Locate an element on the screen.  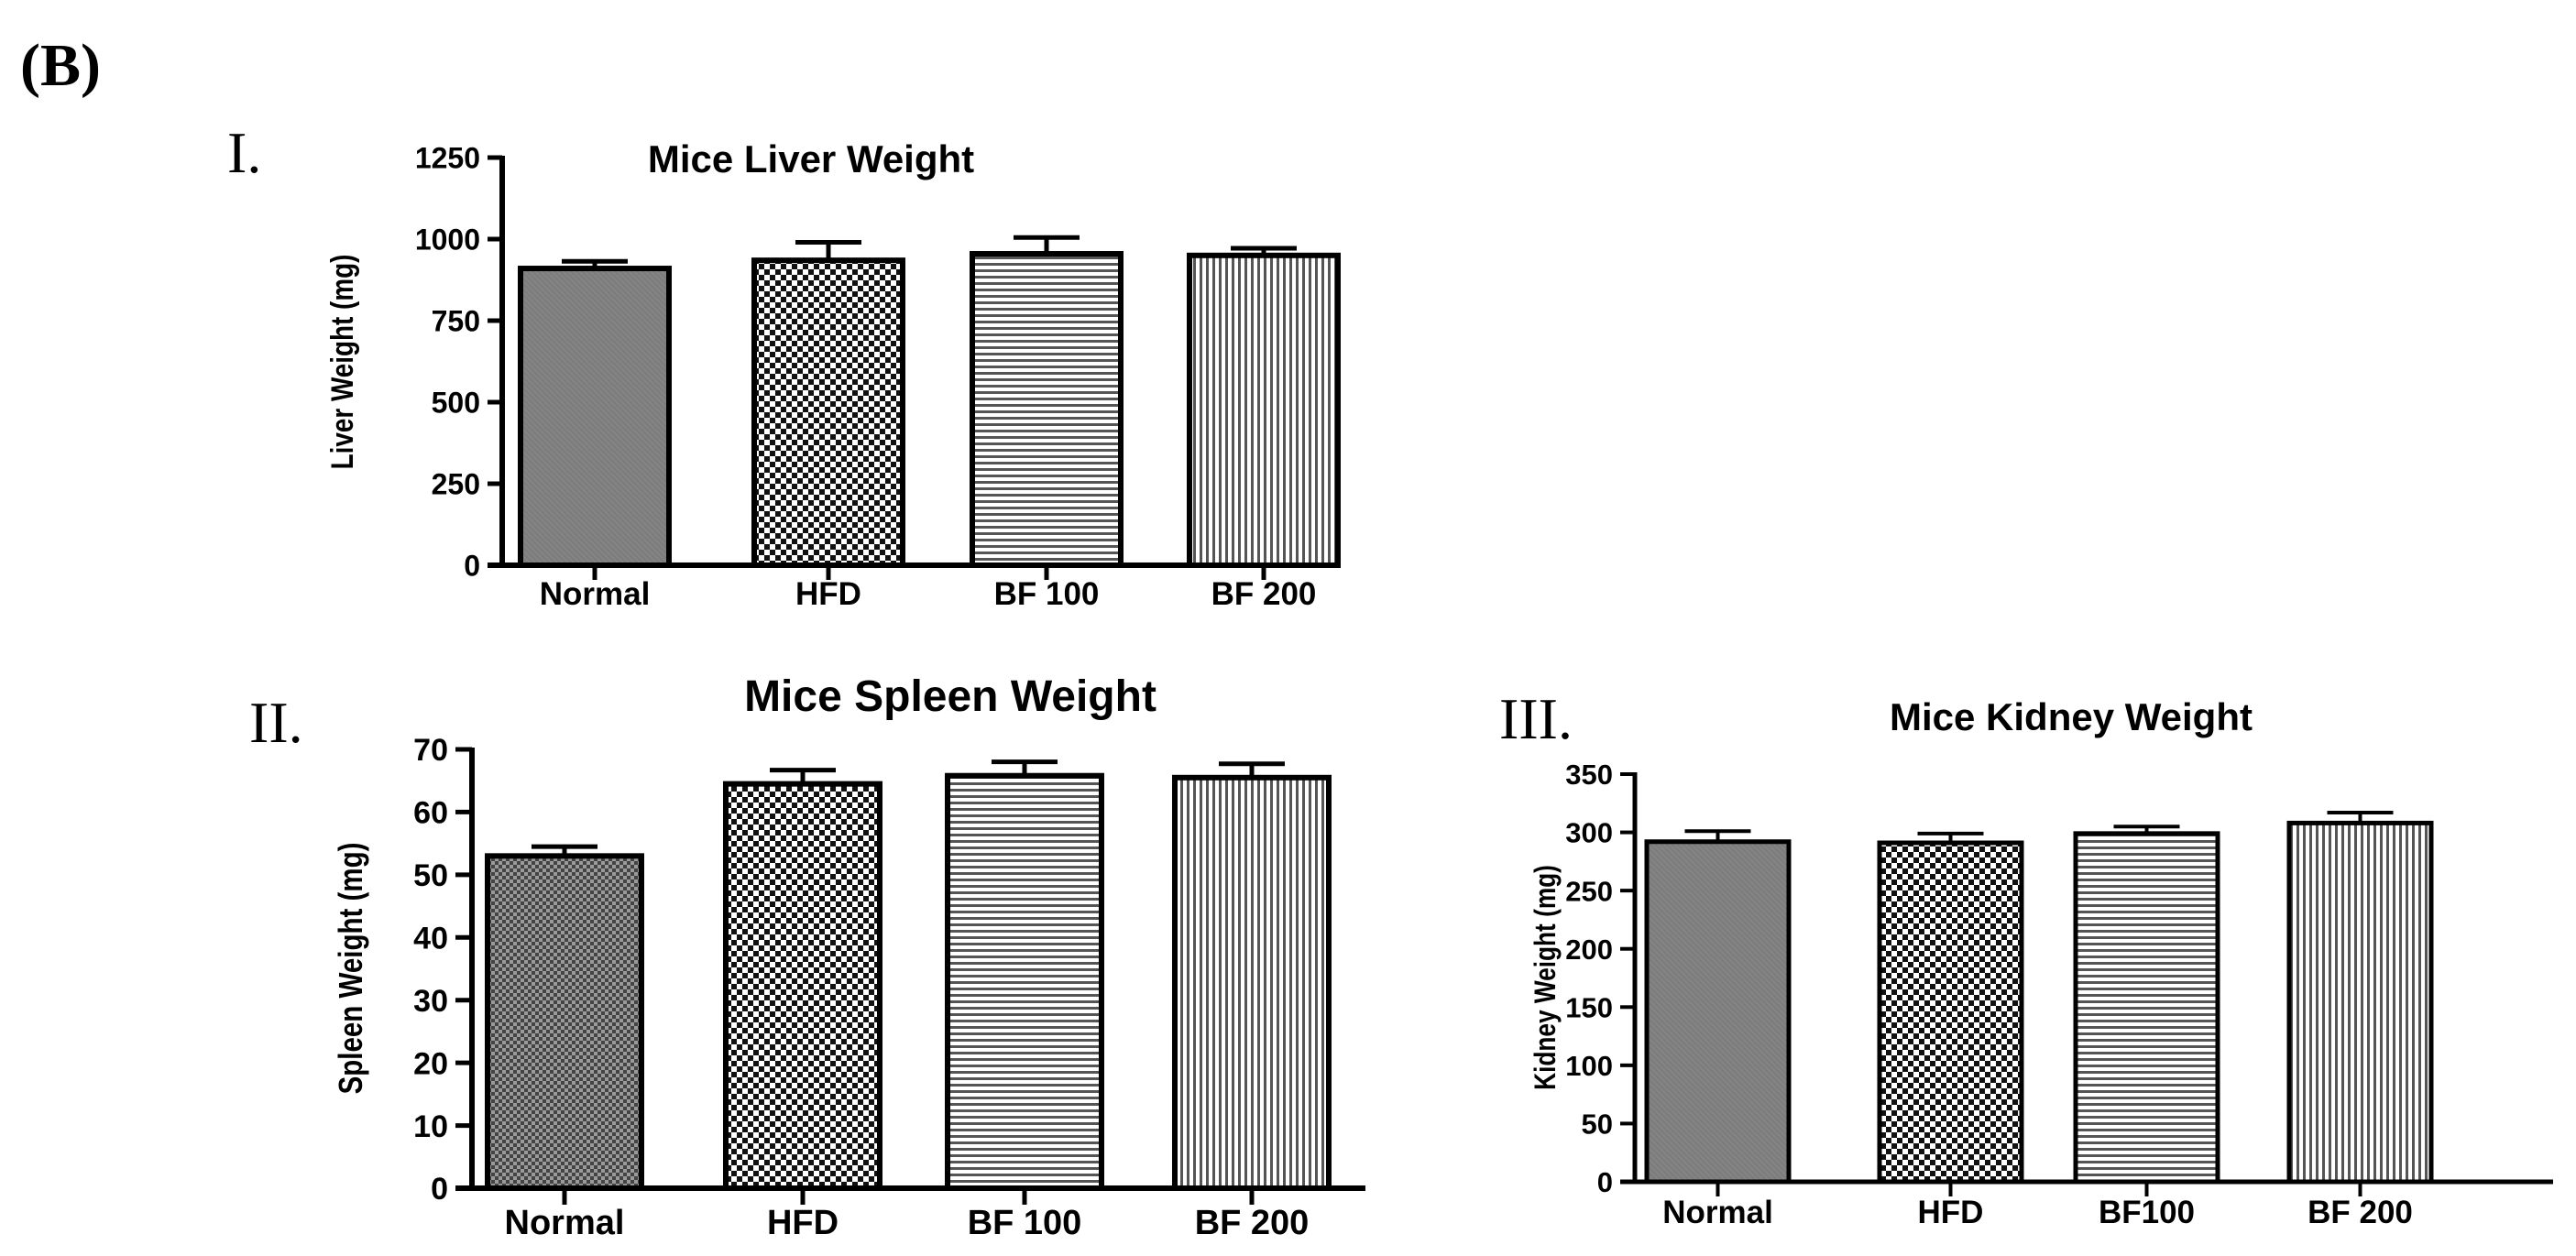
chart-title: Mice Liver Weight is located at coordinates (811, 158).